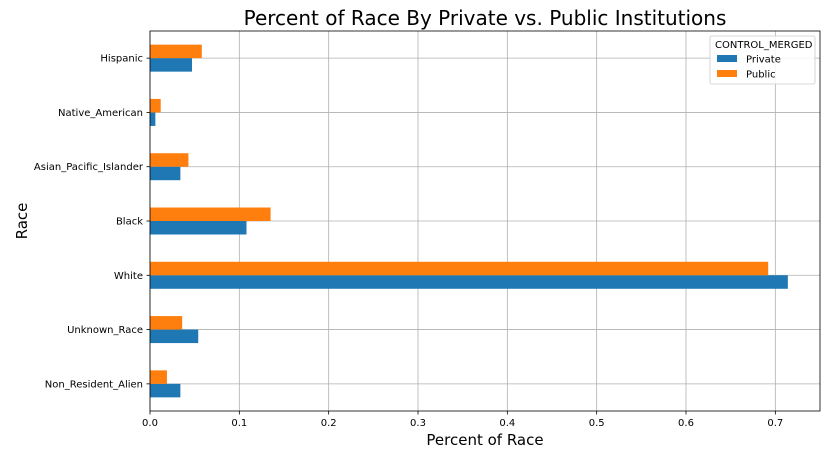 Image resolution: width=833 pixels, height=461 pixels. What do you see at coordinates (764, 45) in the screenshot?
I see `legend-title: CONTROL_MERGED` at bounding box center [764, 45].